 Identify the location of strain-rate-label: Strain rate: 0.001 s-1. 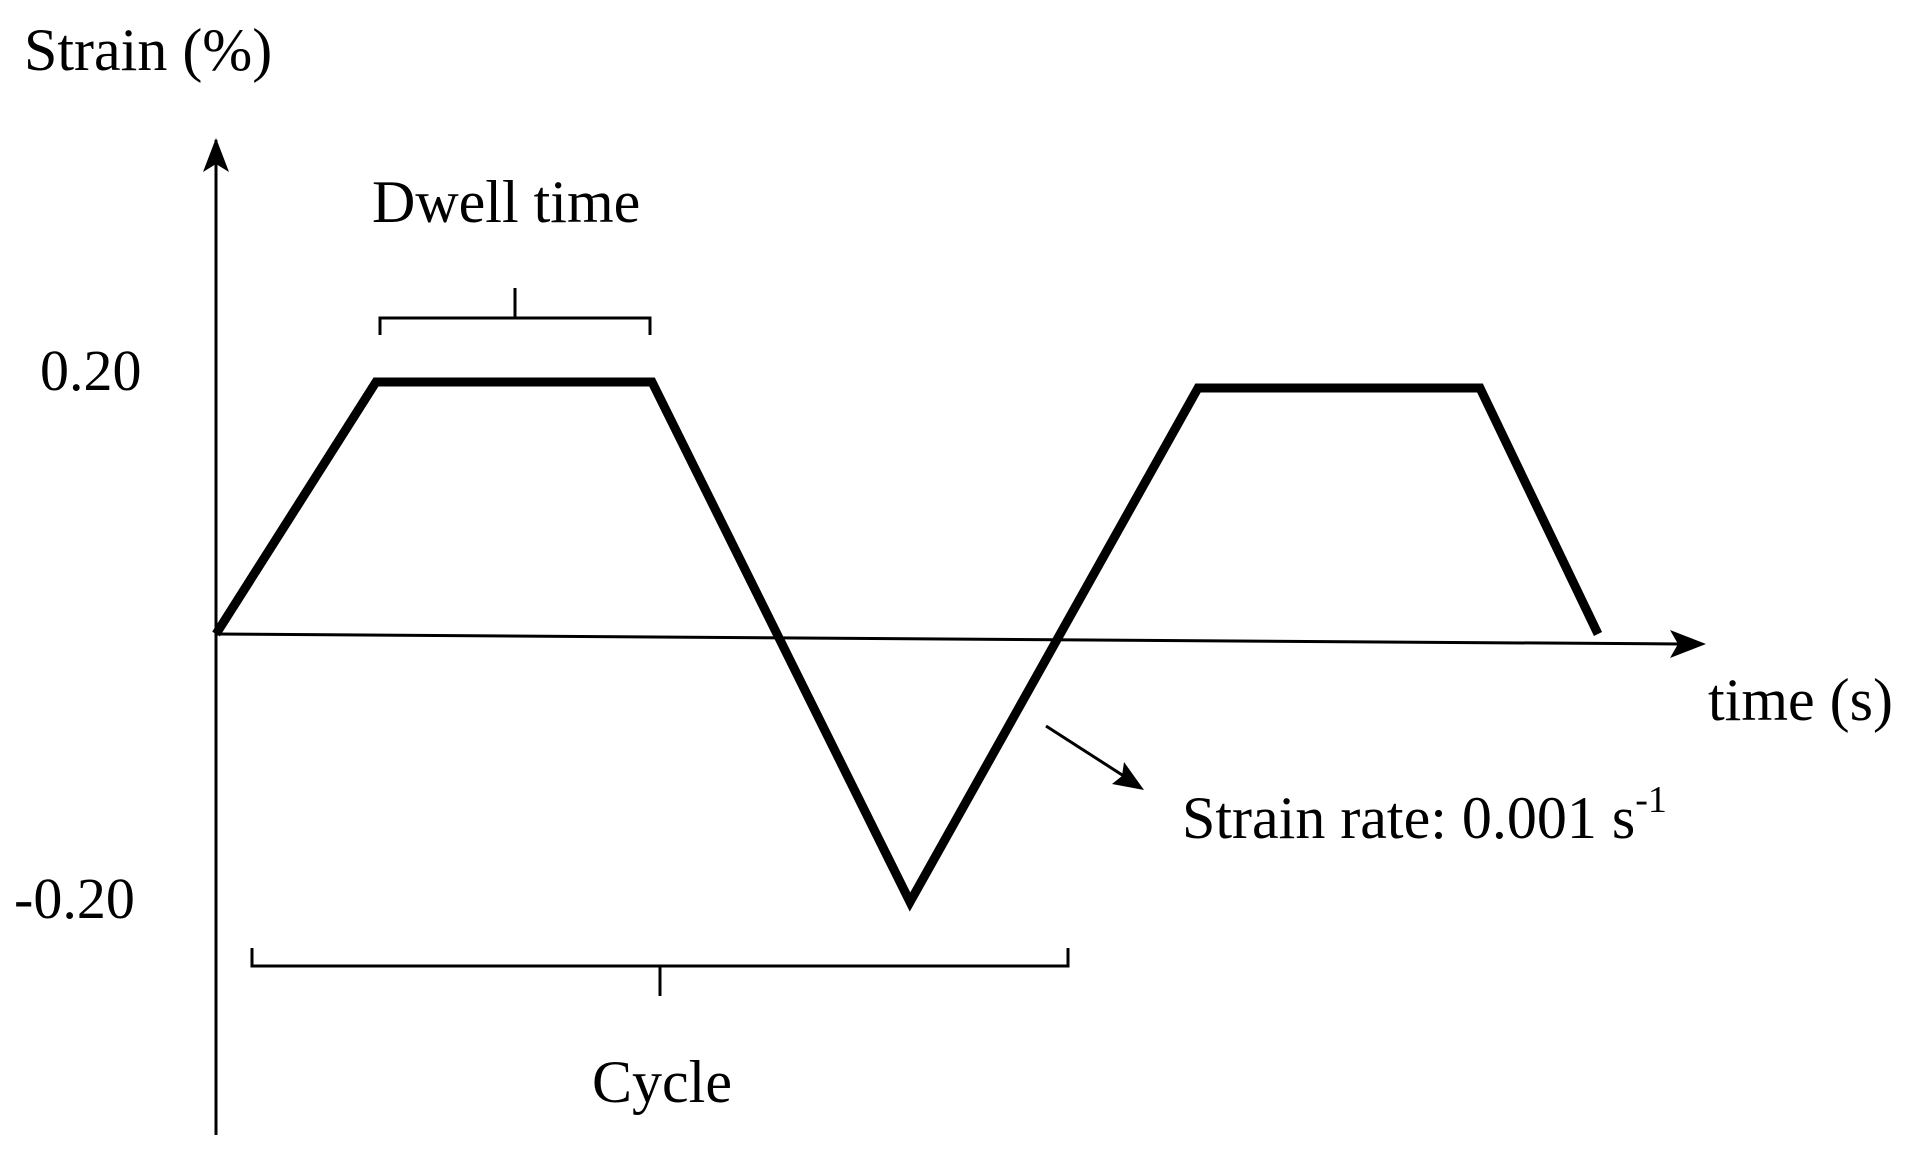
(1424, 815).